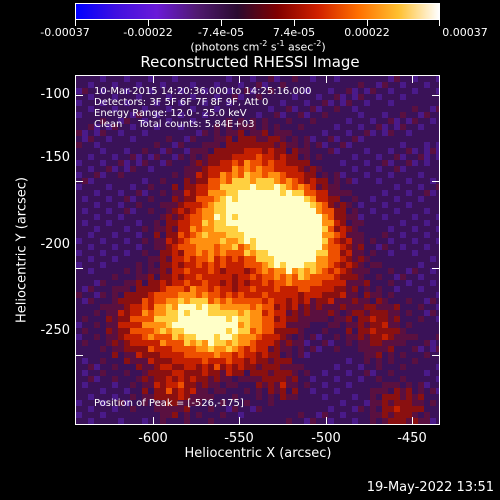 The height and width of the screenshot is (500, 500). I want to click on x-tick, so click(239, 79).